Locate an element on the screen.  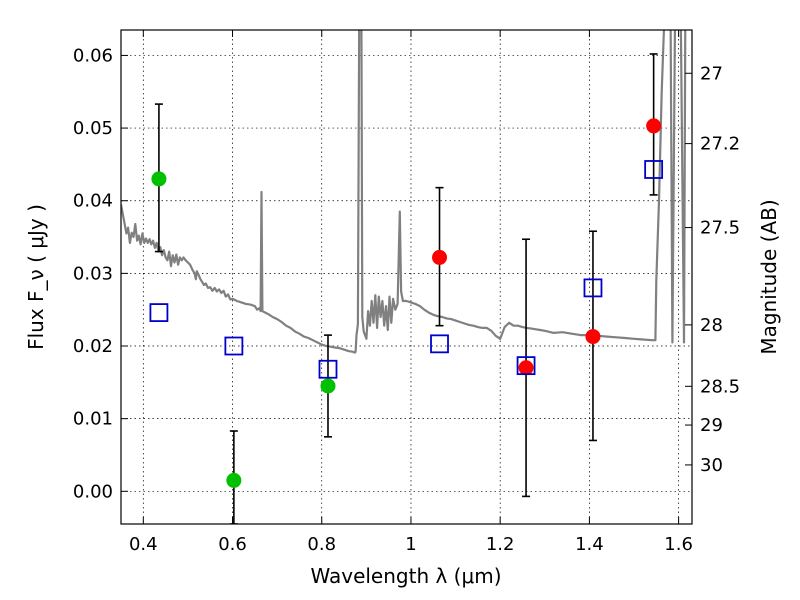
right-tick-label: 28 is located at coordinates (711, 325).